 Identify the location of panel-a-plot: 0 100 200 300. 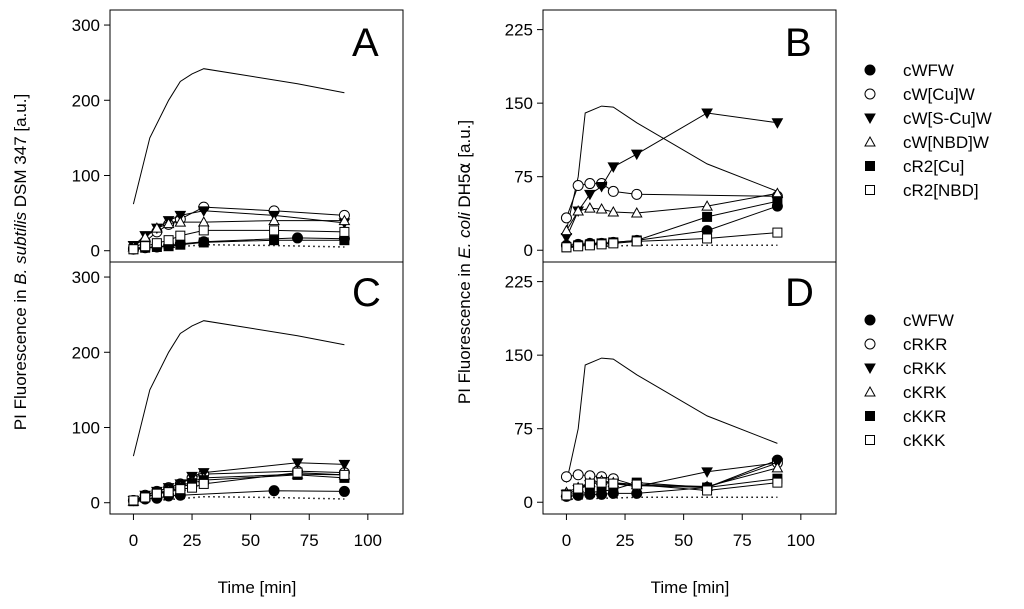
(211, 138).